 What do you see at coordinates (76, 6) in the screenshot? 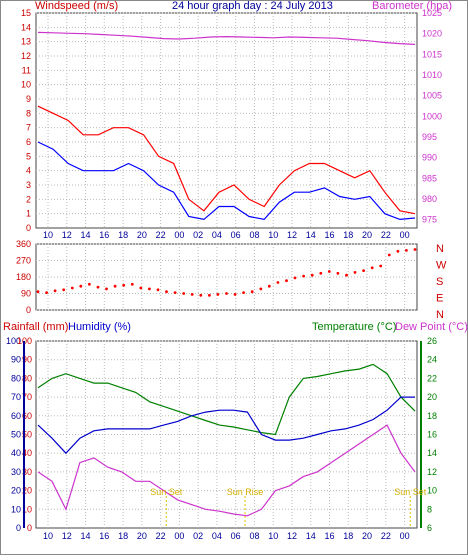
I see `windspeed-axis-label: Windspeed (m/s)` at bounding box center [76, 6].